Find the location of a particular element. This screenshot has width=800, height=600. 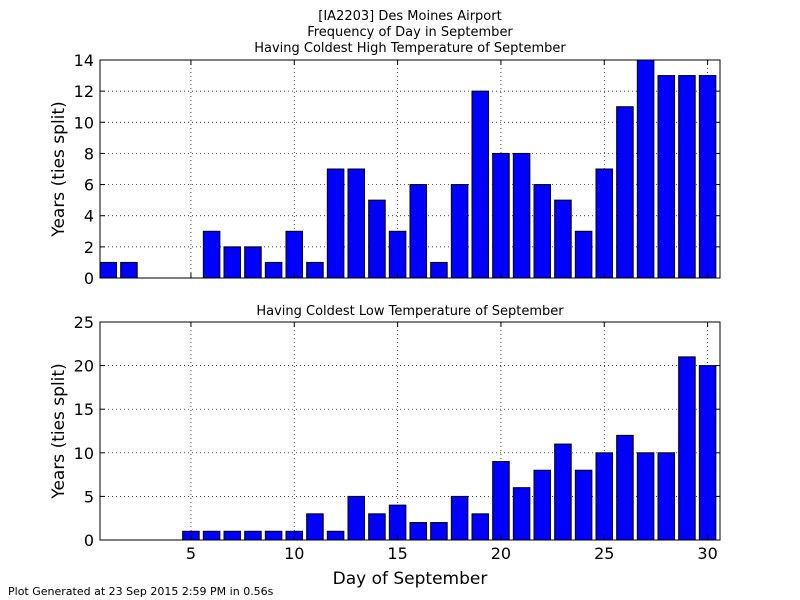

y-tick-label: 15 is located at coordinates (84, 409).